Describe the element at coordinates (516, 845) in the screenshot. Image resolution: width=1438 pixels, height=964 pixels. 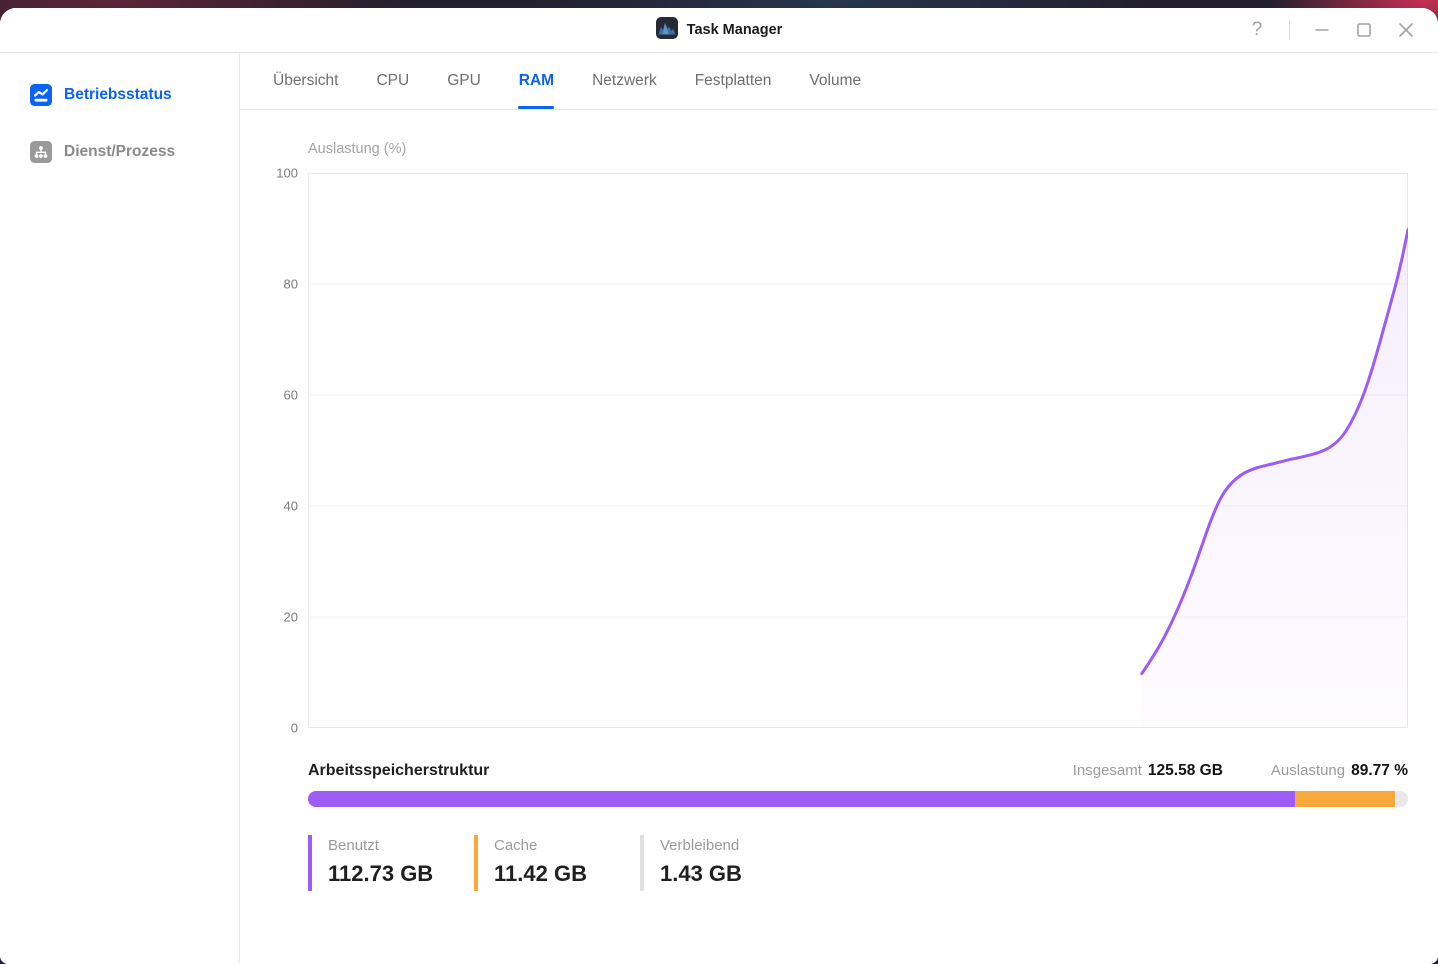
I see `stat-label: Cache` at that location.